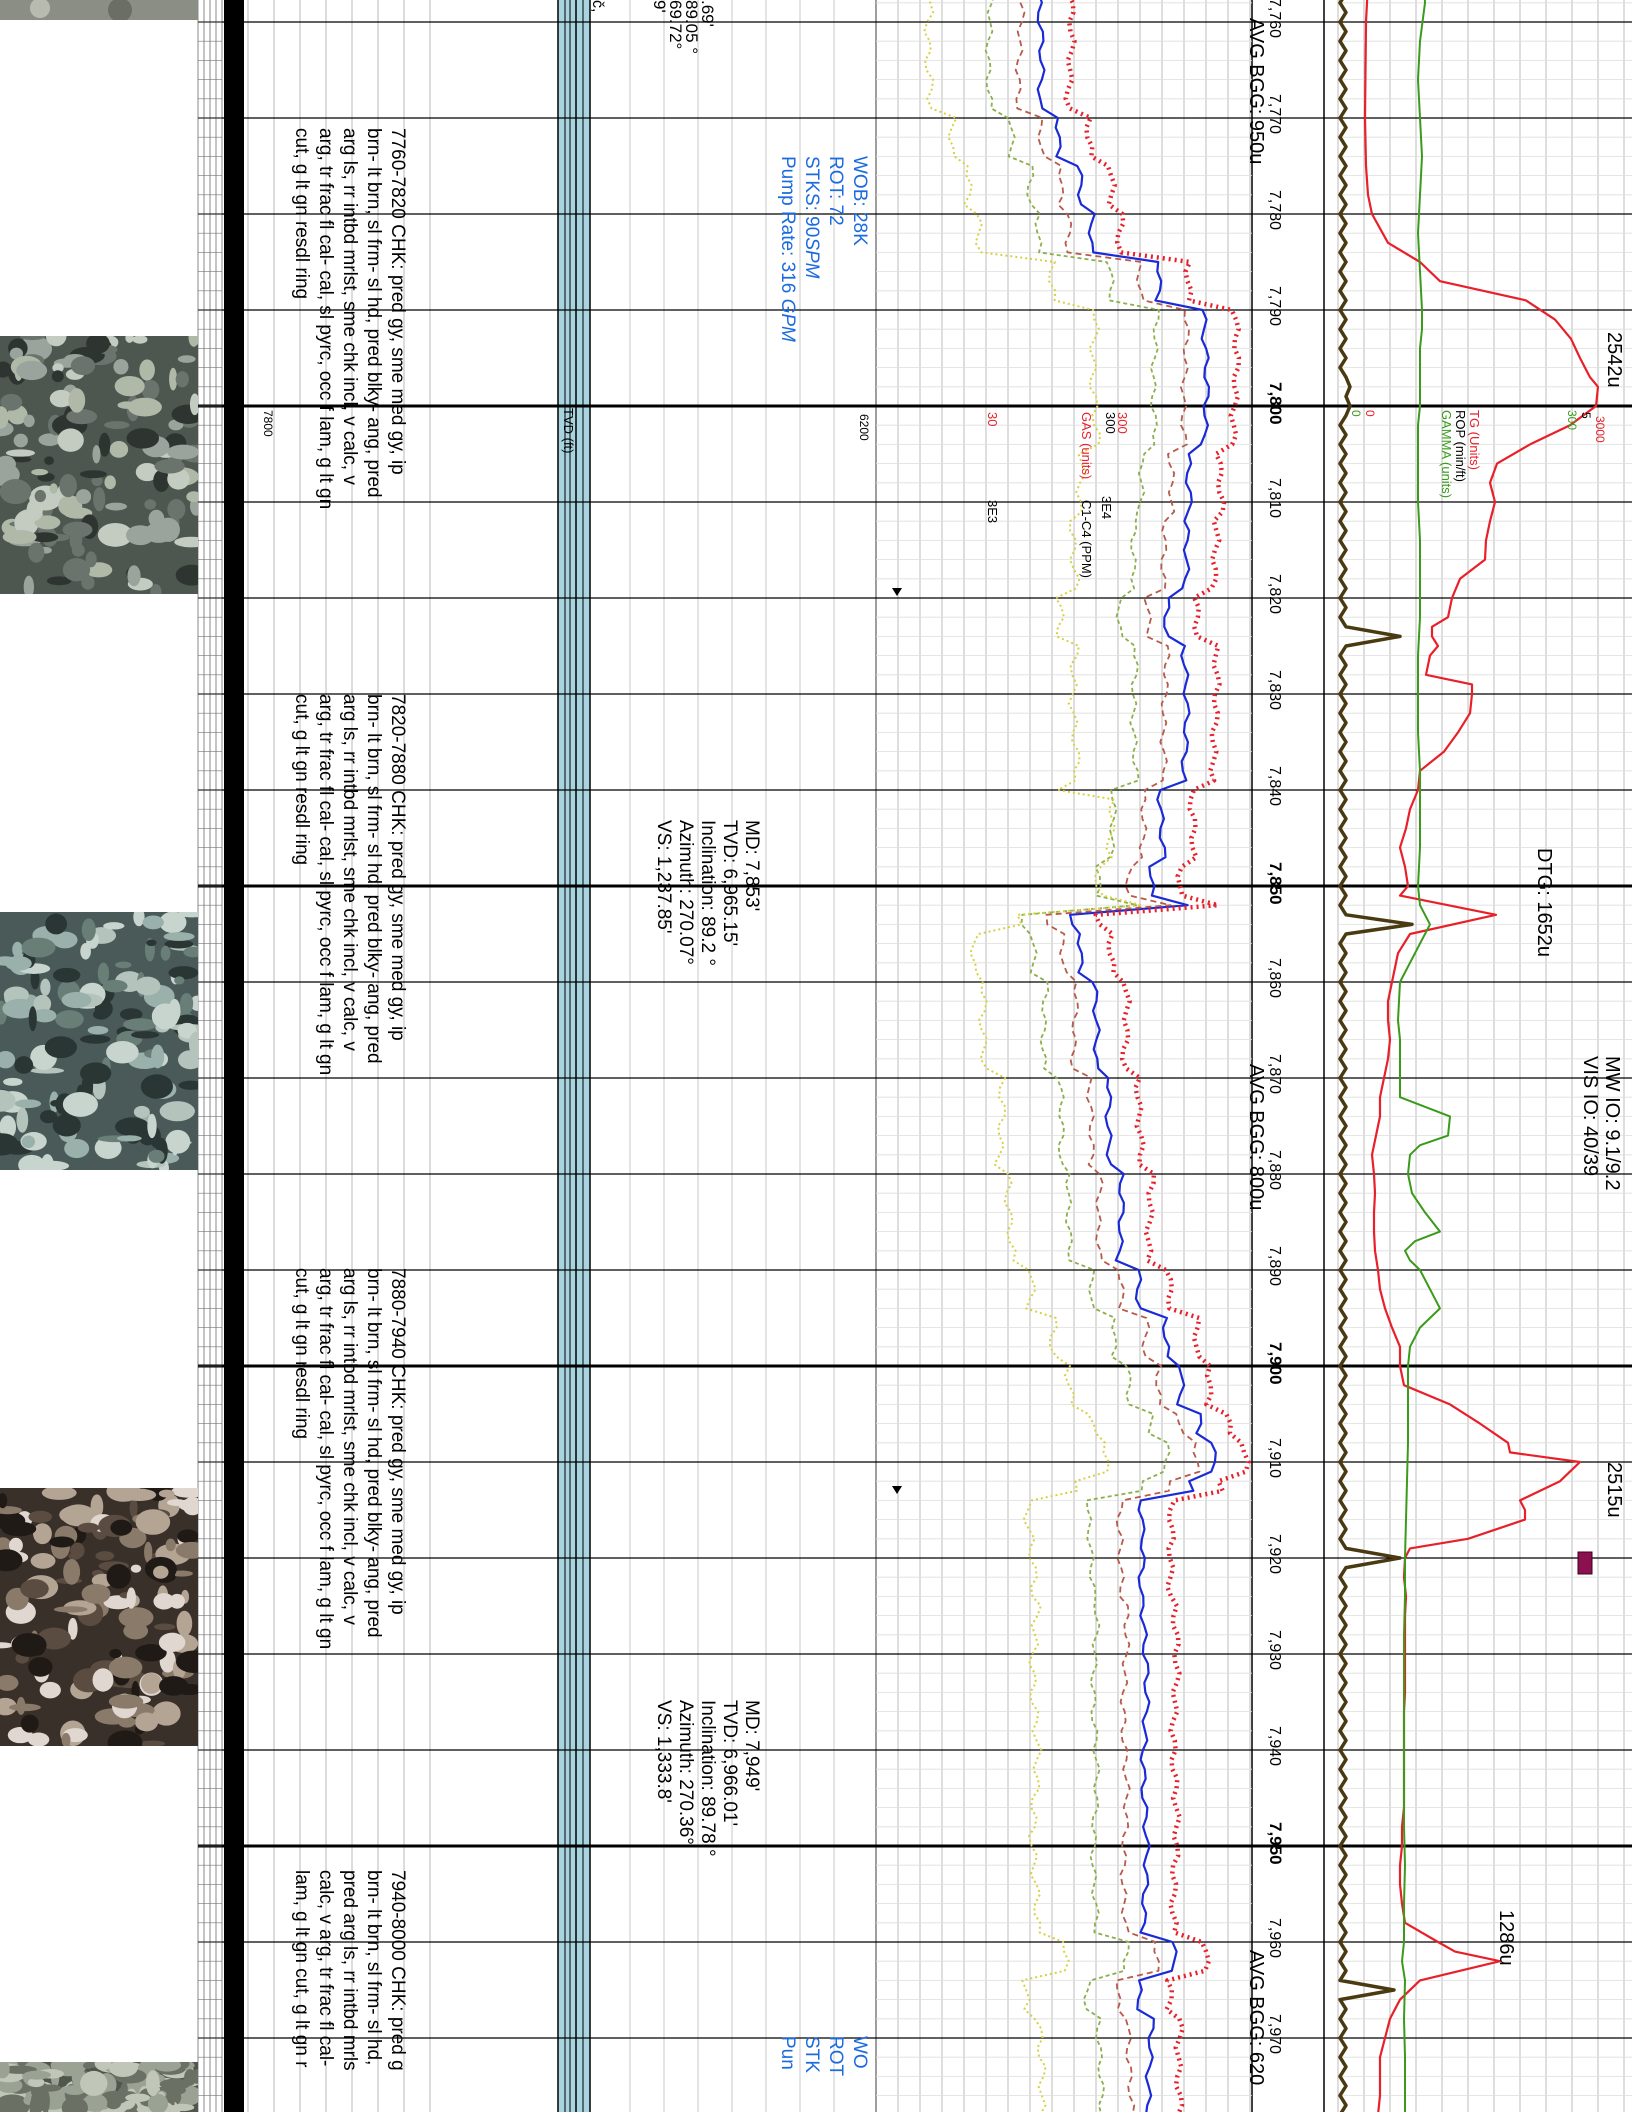  What do you see at coordinates (707, 1778) in the screenshot?
I see `survey-label: Inclination: 89.78 °` at bounding box center [707, 1778].